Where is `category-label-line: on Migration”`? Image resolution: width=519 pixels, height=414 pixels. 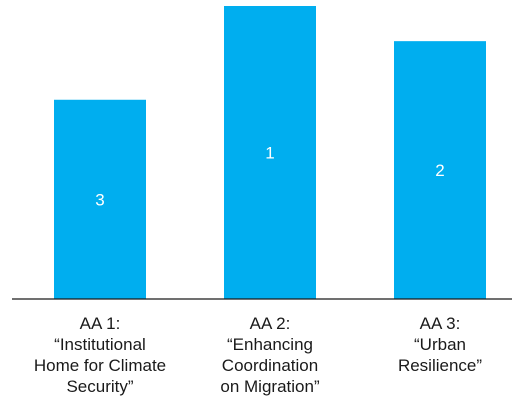
category-label-line: on Migration” is located at coordinates (270, 386).